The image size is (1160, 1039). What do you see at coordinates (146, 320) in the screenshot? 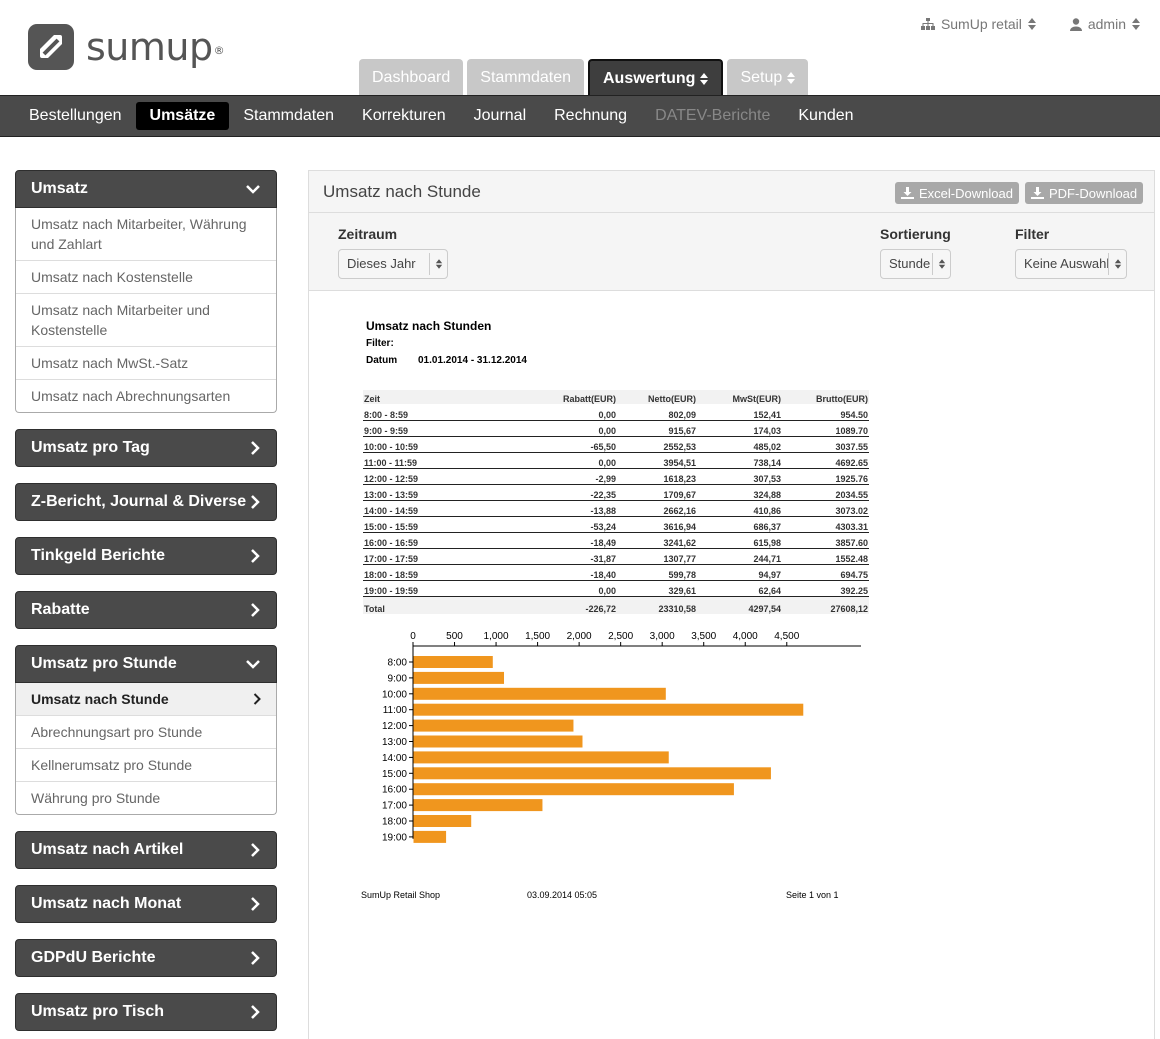
I see `sidebar-item: Umsatz nach Mitarbeiter und Kostenstelle` at bounding box center [146, 320].